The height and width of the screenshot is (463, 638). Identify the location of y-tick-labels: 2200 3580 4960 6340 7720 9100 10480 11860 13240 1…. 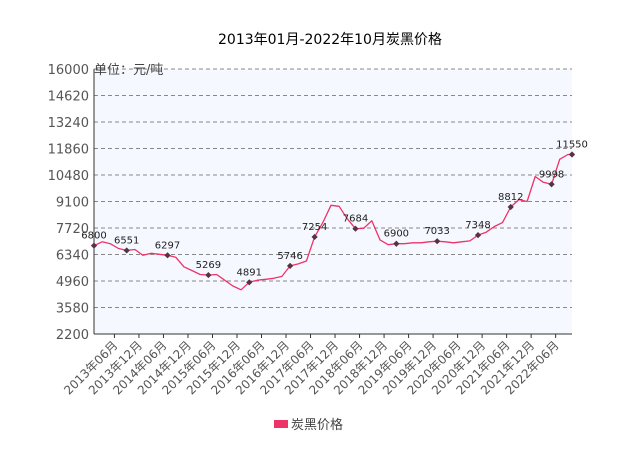
(68, 203).